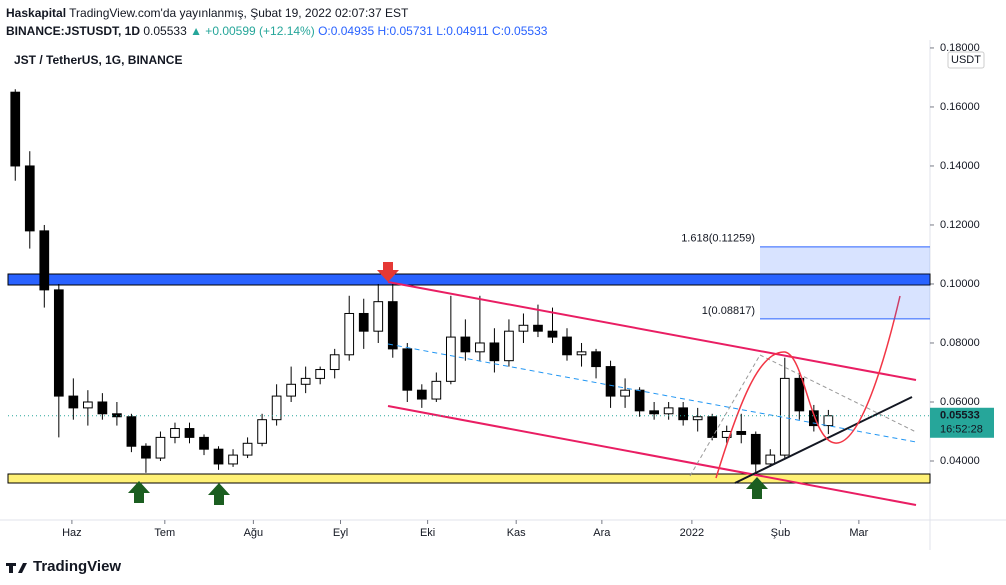 The image size is (1006, 585). Describe the element at coordinates (960, 402) in the screenshot. I see `y-tick-label: 0.06000` at that location.